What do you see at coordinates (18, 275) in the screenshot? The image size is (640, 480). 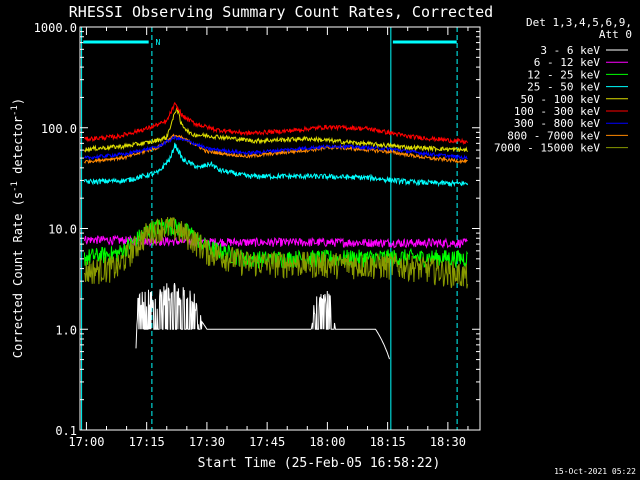 I see `y-axis-label-main: Corrected Count Rate (s` at bounding box center [18, 275].